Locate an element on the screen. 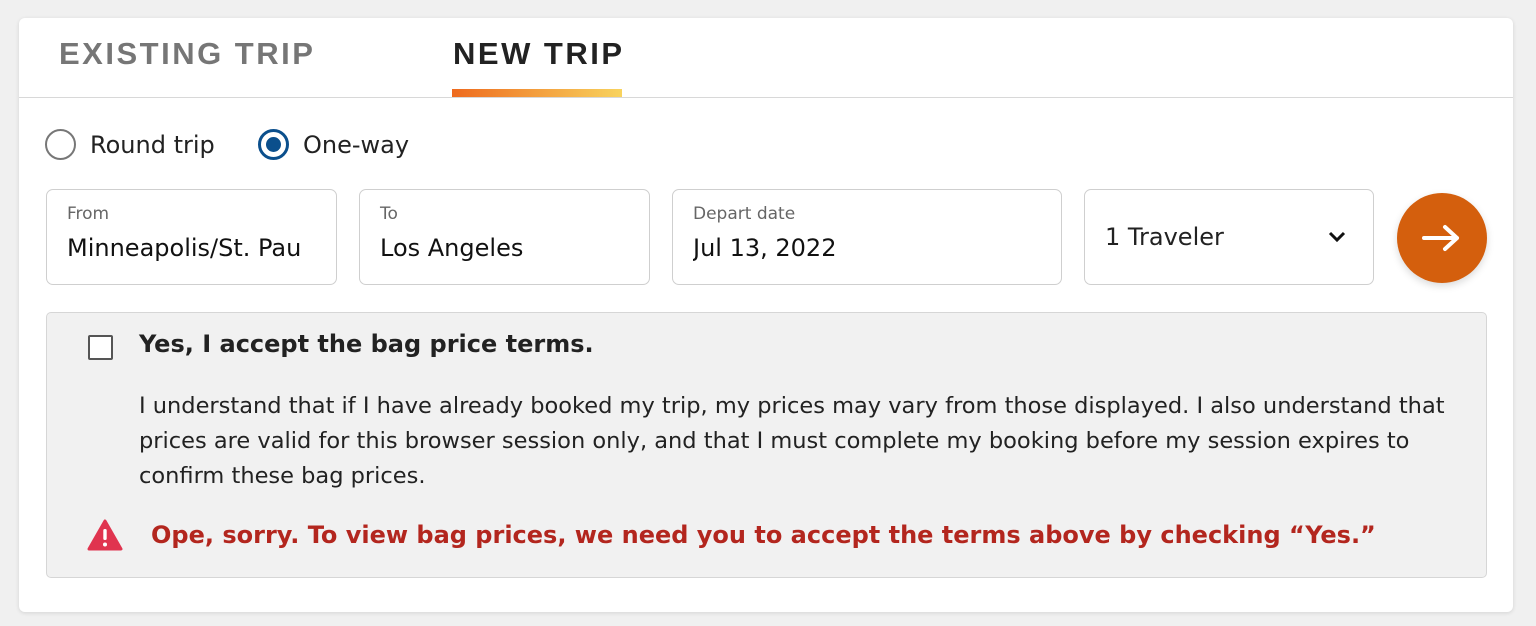 The image size is (1536, 626). radio-round-trip: Round trip is located at coordinates (130, 144).